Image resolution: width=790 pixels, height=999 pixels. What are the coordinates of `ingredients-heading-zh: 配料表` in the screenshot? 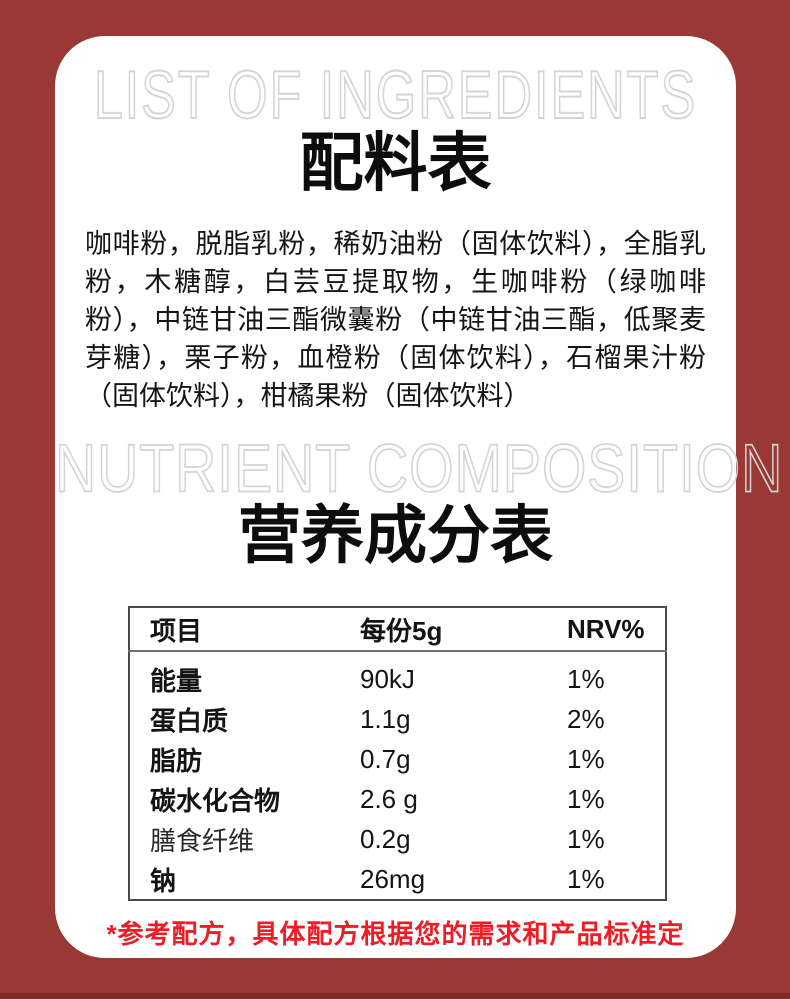 It's located at (395, 163).